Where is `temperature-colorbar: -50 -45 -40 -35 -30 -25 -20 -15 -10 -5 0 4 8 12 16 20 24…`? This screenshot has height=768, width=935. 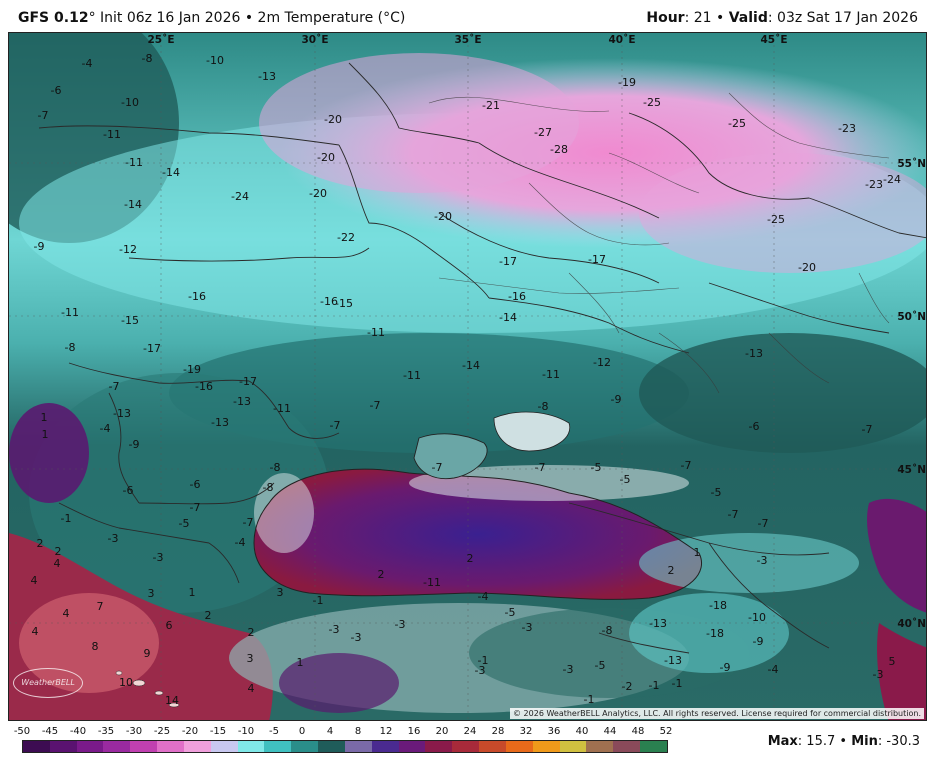
temperature-colorbar: -50 -45 -40 -35 -30 -25 -20 -15 -10 -5 0 4 8 12 16 20 24… is located at coordinates (344, 746).